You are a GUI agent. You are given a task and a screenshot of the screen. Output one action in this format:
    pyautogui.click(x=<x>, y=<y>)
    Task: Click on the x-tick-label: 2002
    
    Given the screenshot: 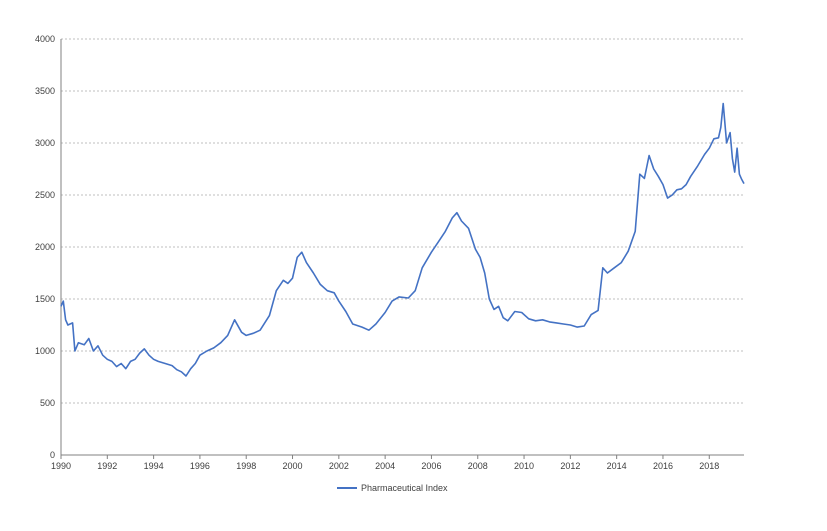 What is the action you would take?
    pyautogui.click(x=339, y=466)
    